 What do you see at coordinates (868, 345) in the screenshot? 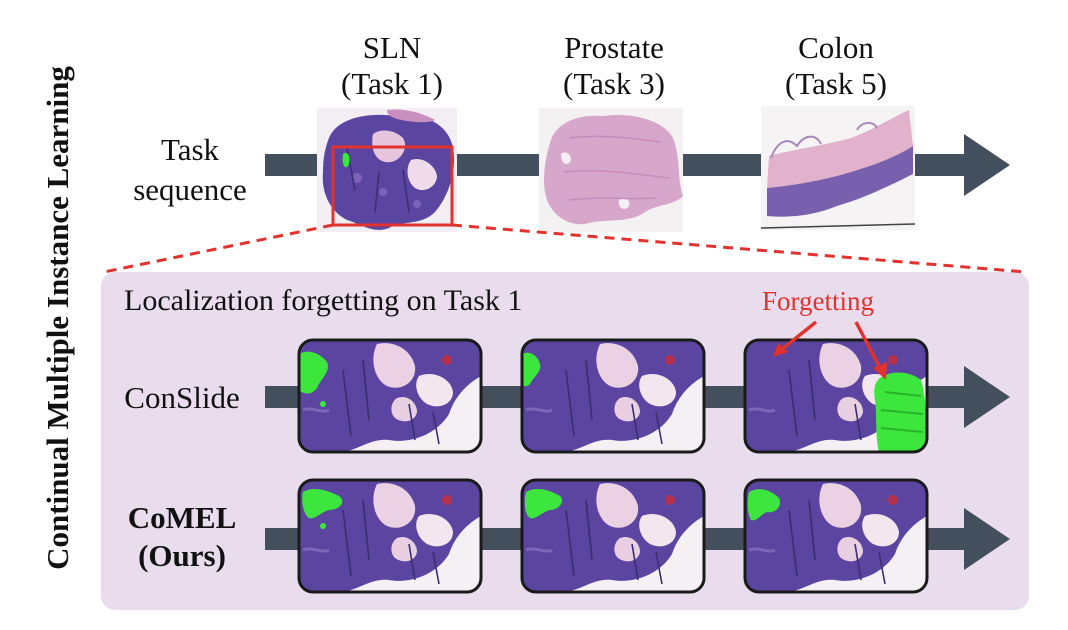
I see `forgetting-arrow-right` at bounding box center [868, 345].